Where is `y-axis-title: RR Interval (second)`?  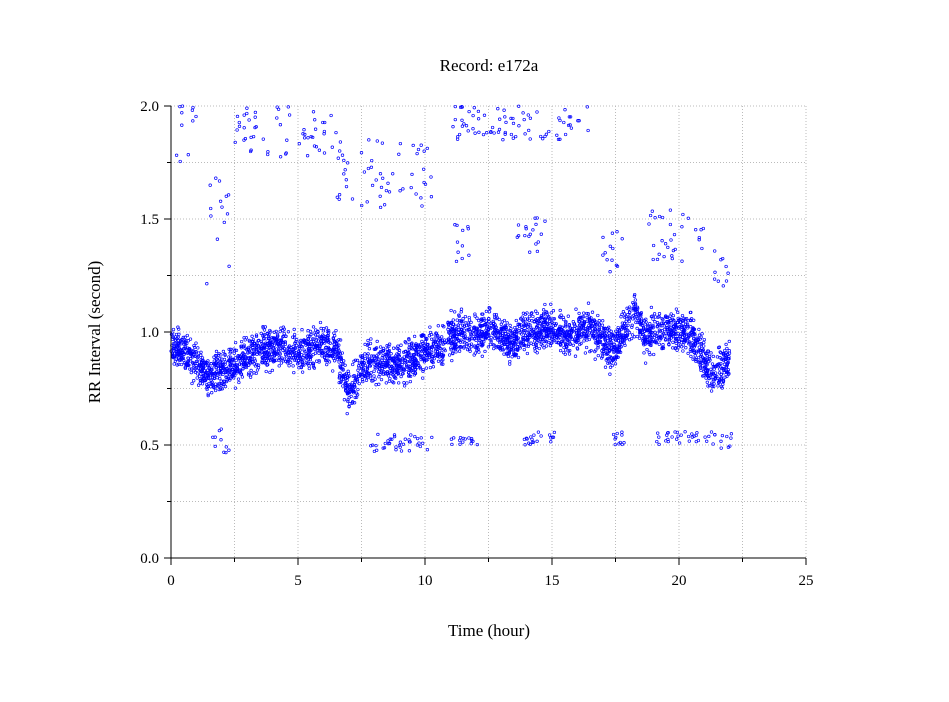
y-axis-title: RR Interval (second) is located at coordinates (94, 332).